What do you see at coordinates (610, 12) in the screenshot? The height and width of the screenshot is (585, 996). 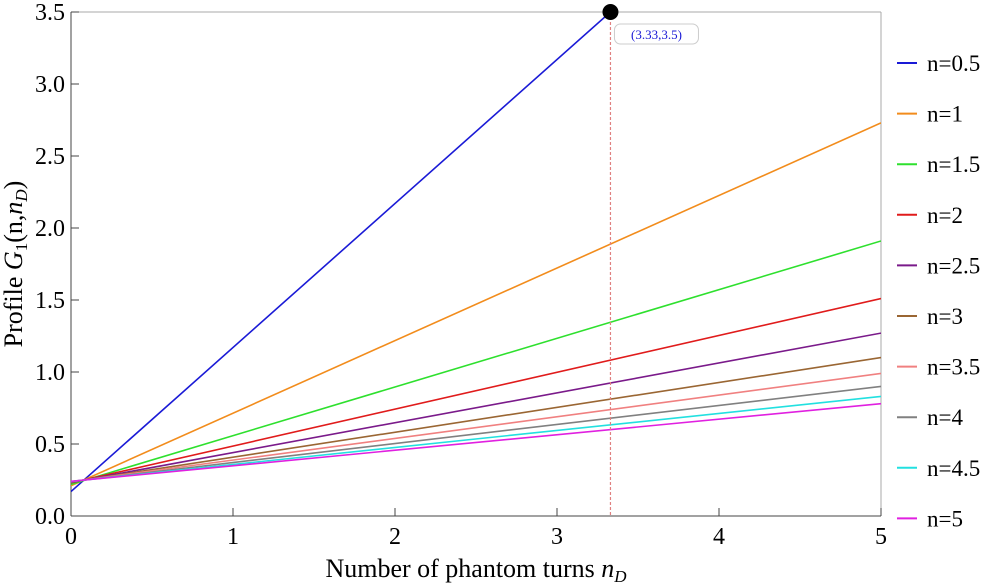 I see `marker-point` at bounding box center [610, 12].